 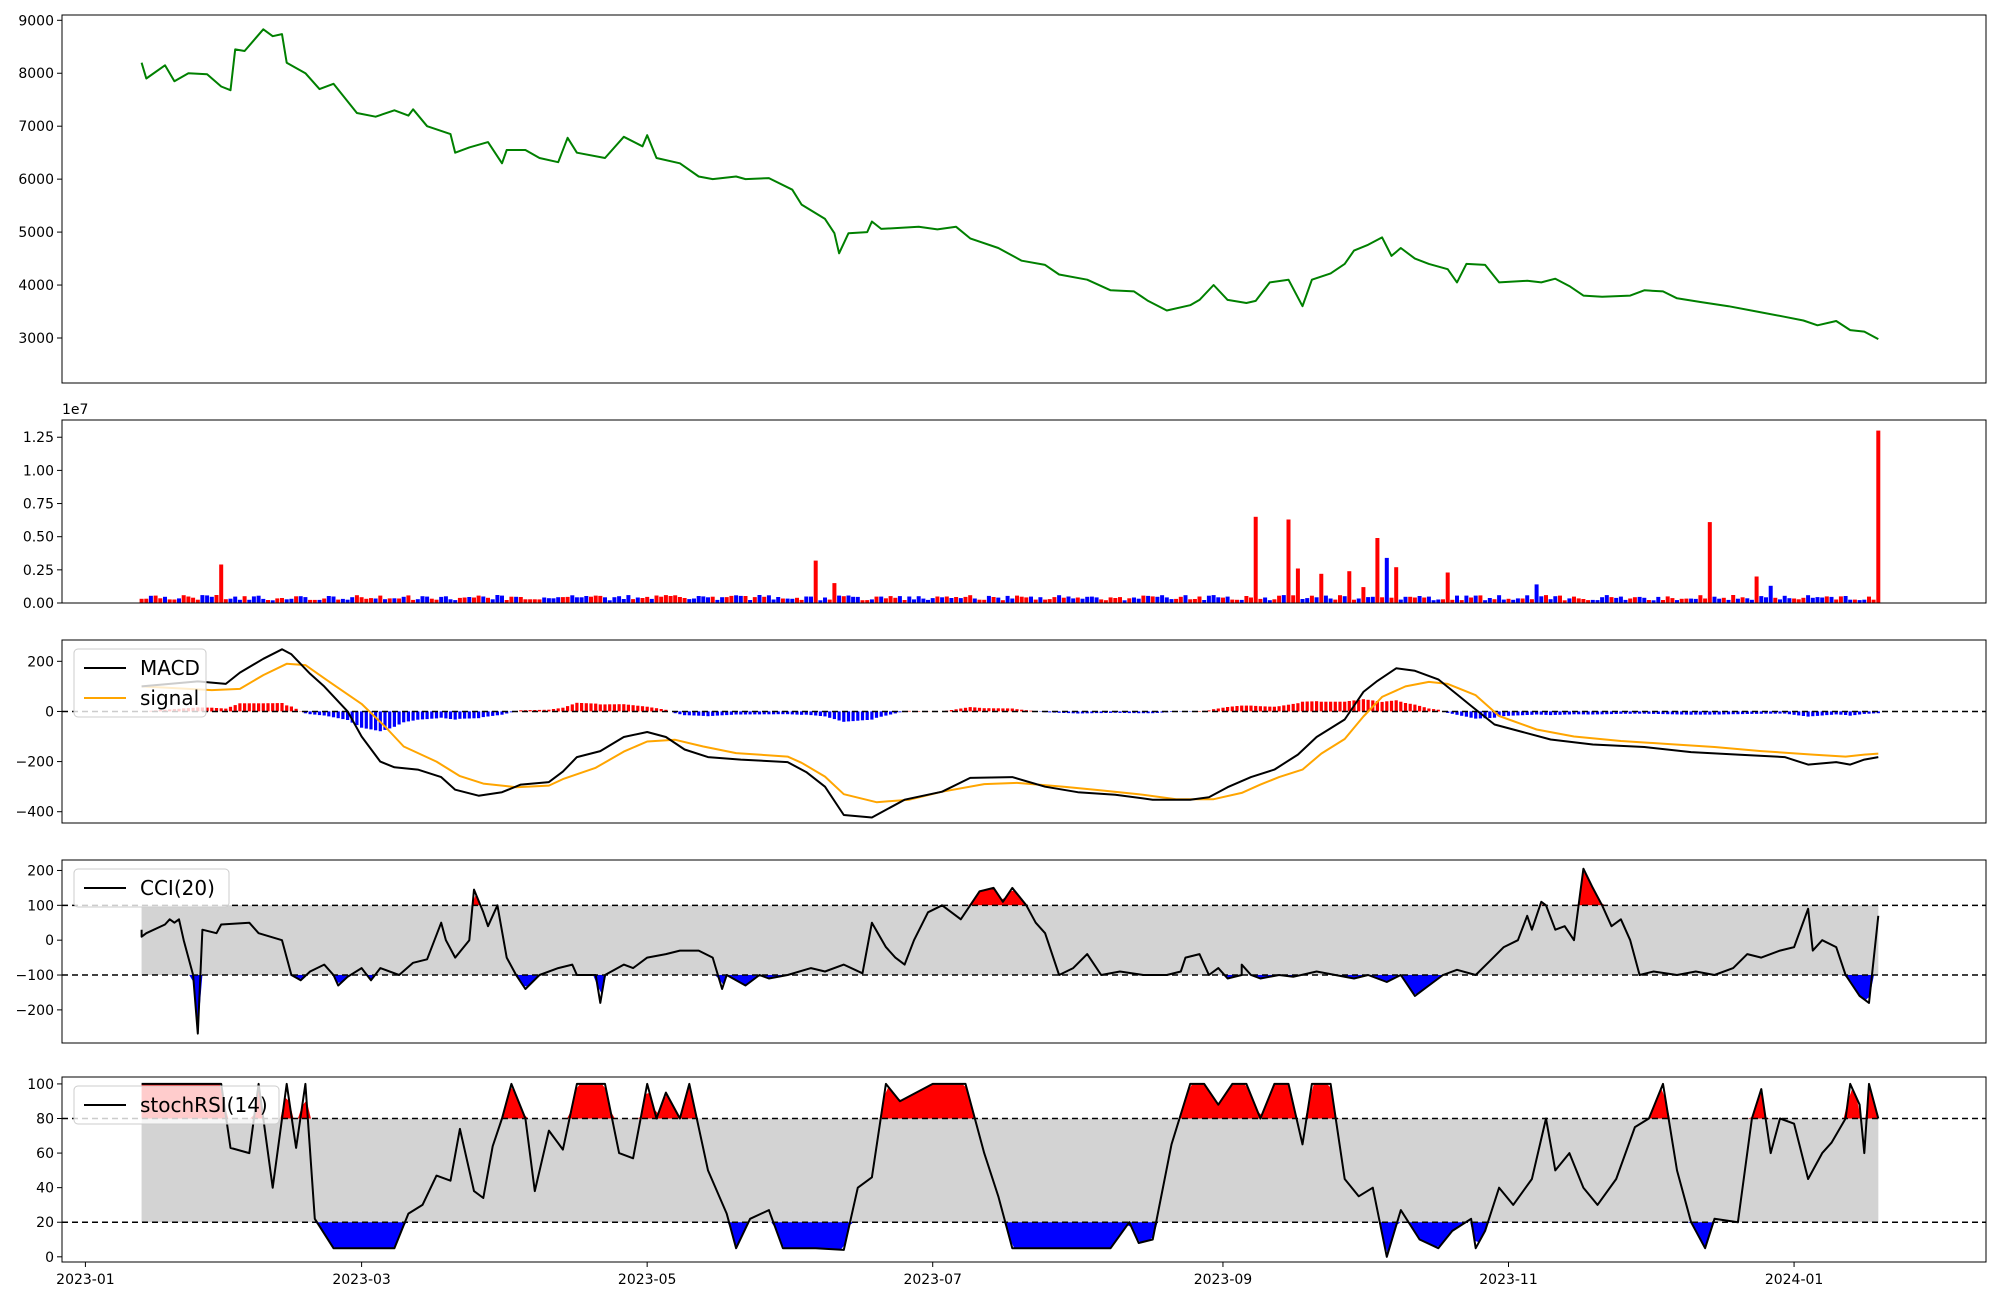 I want to click on ytick-label: −400, so click(x=35, y=813).